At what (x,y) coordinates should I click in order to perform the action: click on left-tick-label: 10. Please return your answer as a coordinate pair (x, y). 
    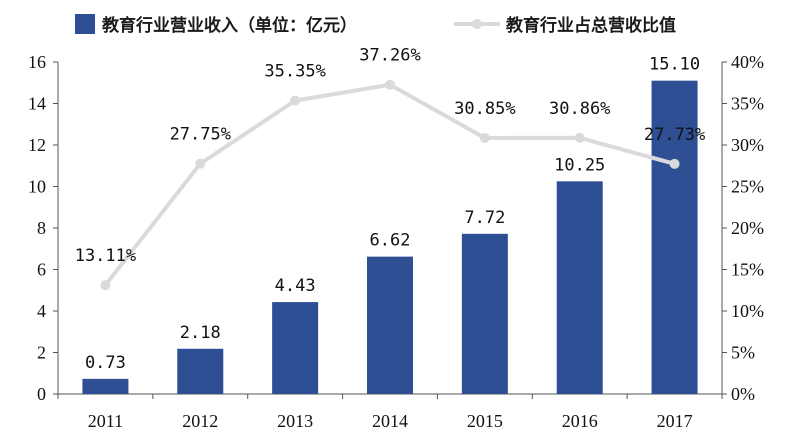
    Looking at the image, I should click on (37, 187).